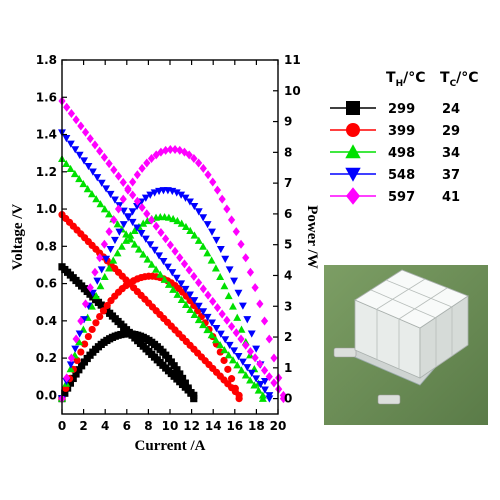 The height and width of the screenshot is (500, 500). What do you see at coordinates (451, 131) in the screenshot?
I see `legend-tc-value: 29` at bounding box center [451, 131].